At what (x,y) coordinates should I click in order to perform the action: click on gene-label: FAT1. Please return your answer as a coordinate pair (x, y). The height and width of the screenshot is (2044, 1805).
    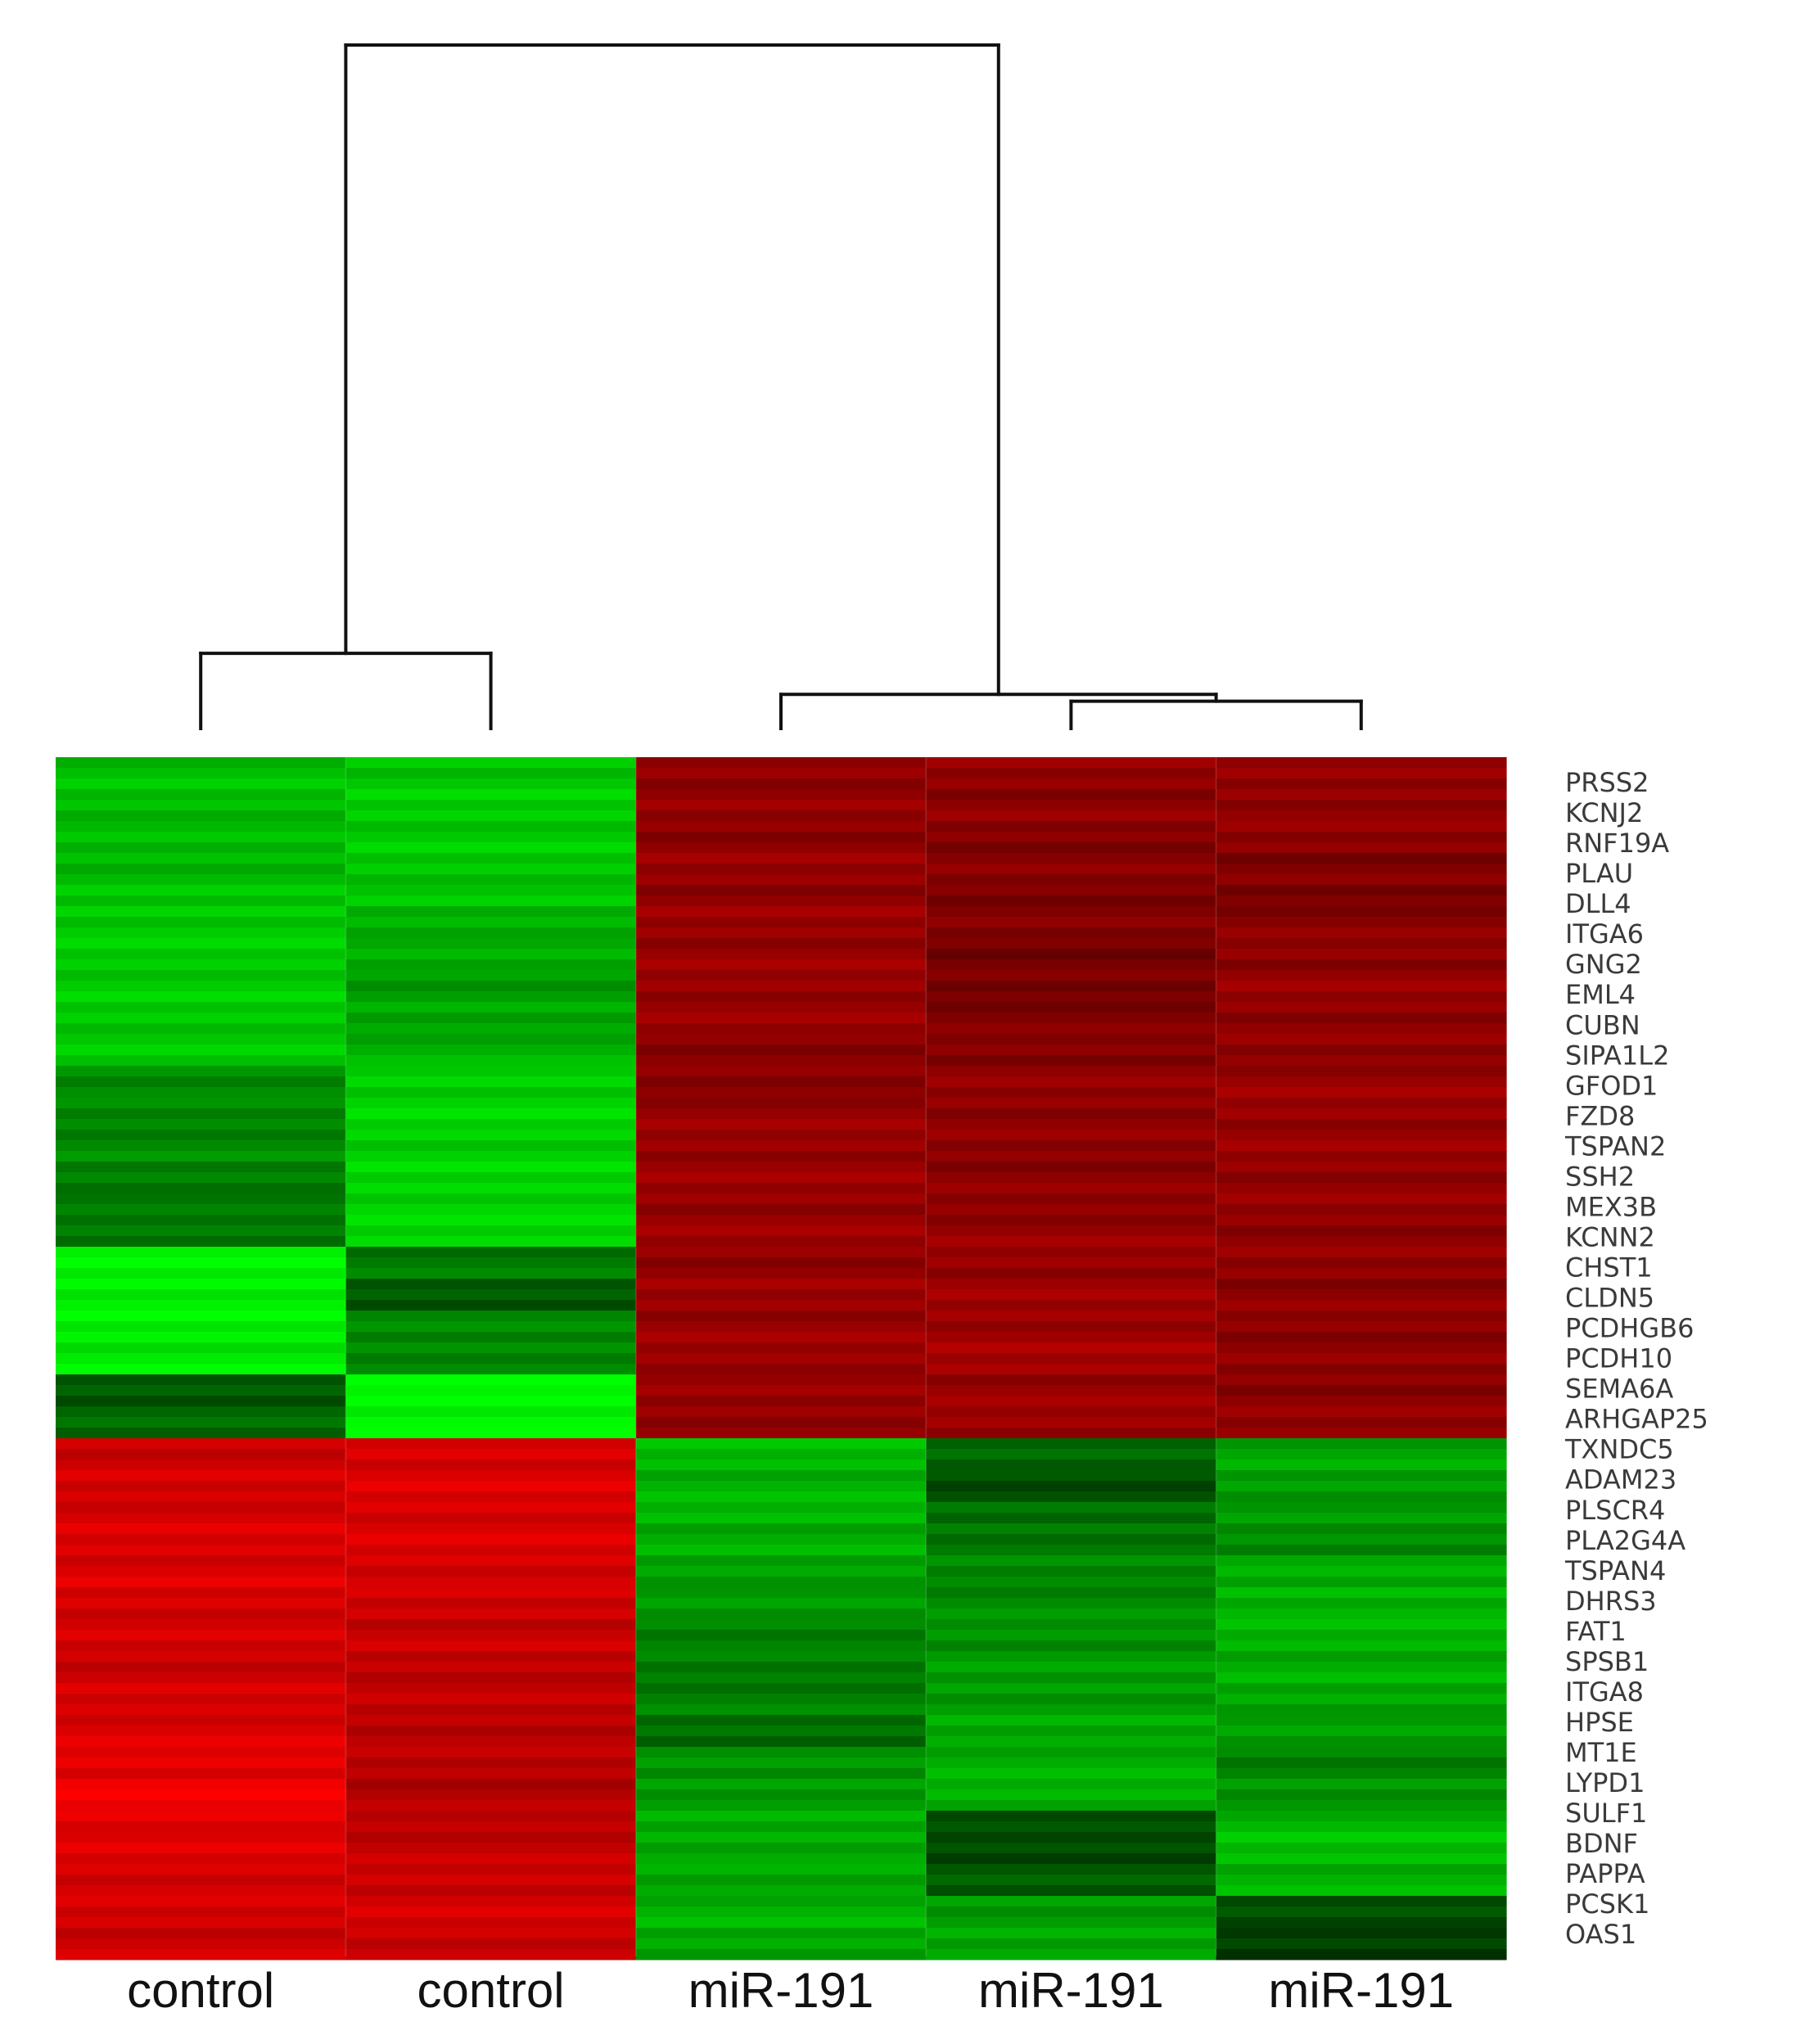
    Looking at the image, I should click on (1596, 1631).